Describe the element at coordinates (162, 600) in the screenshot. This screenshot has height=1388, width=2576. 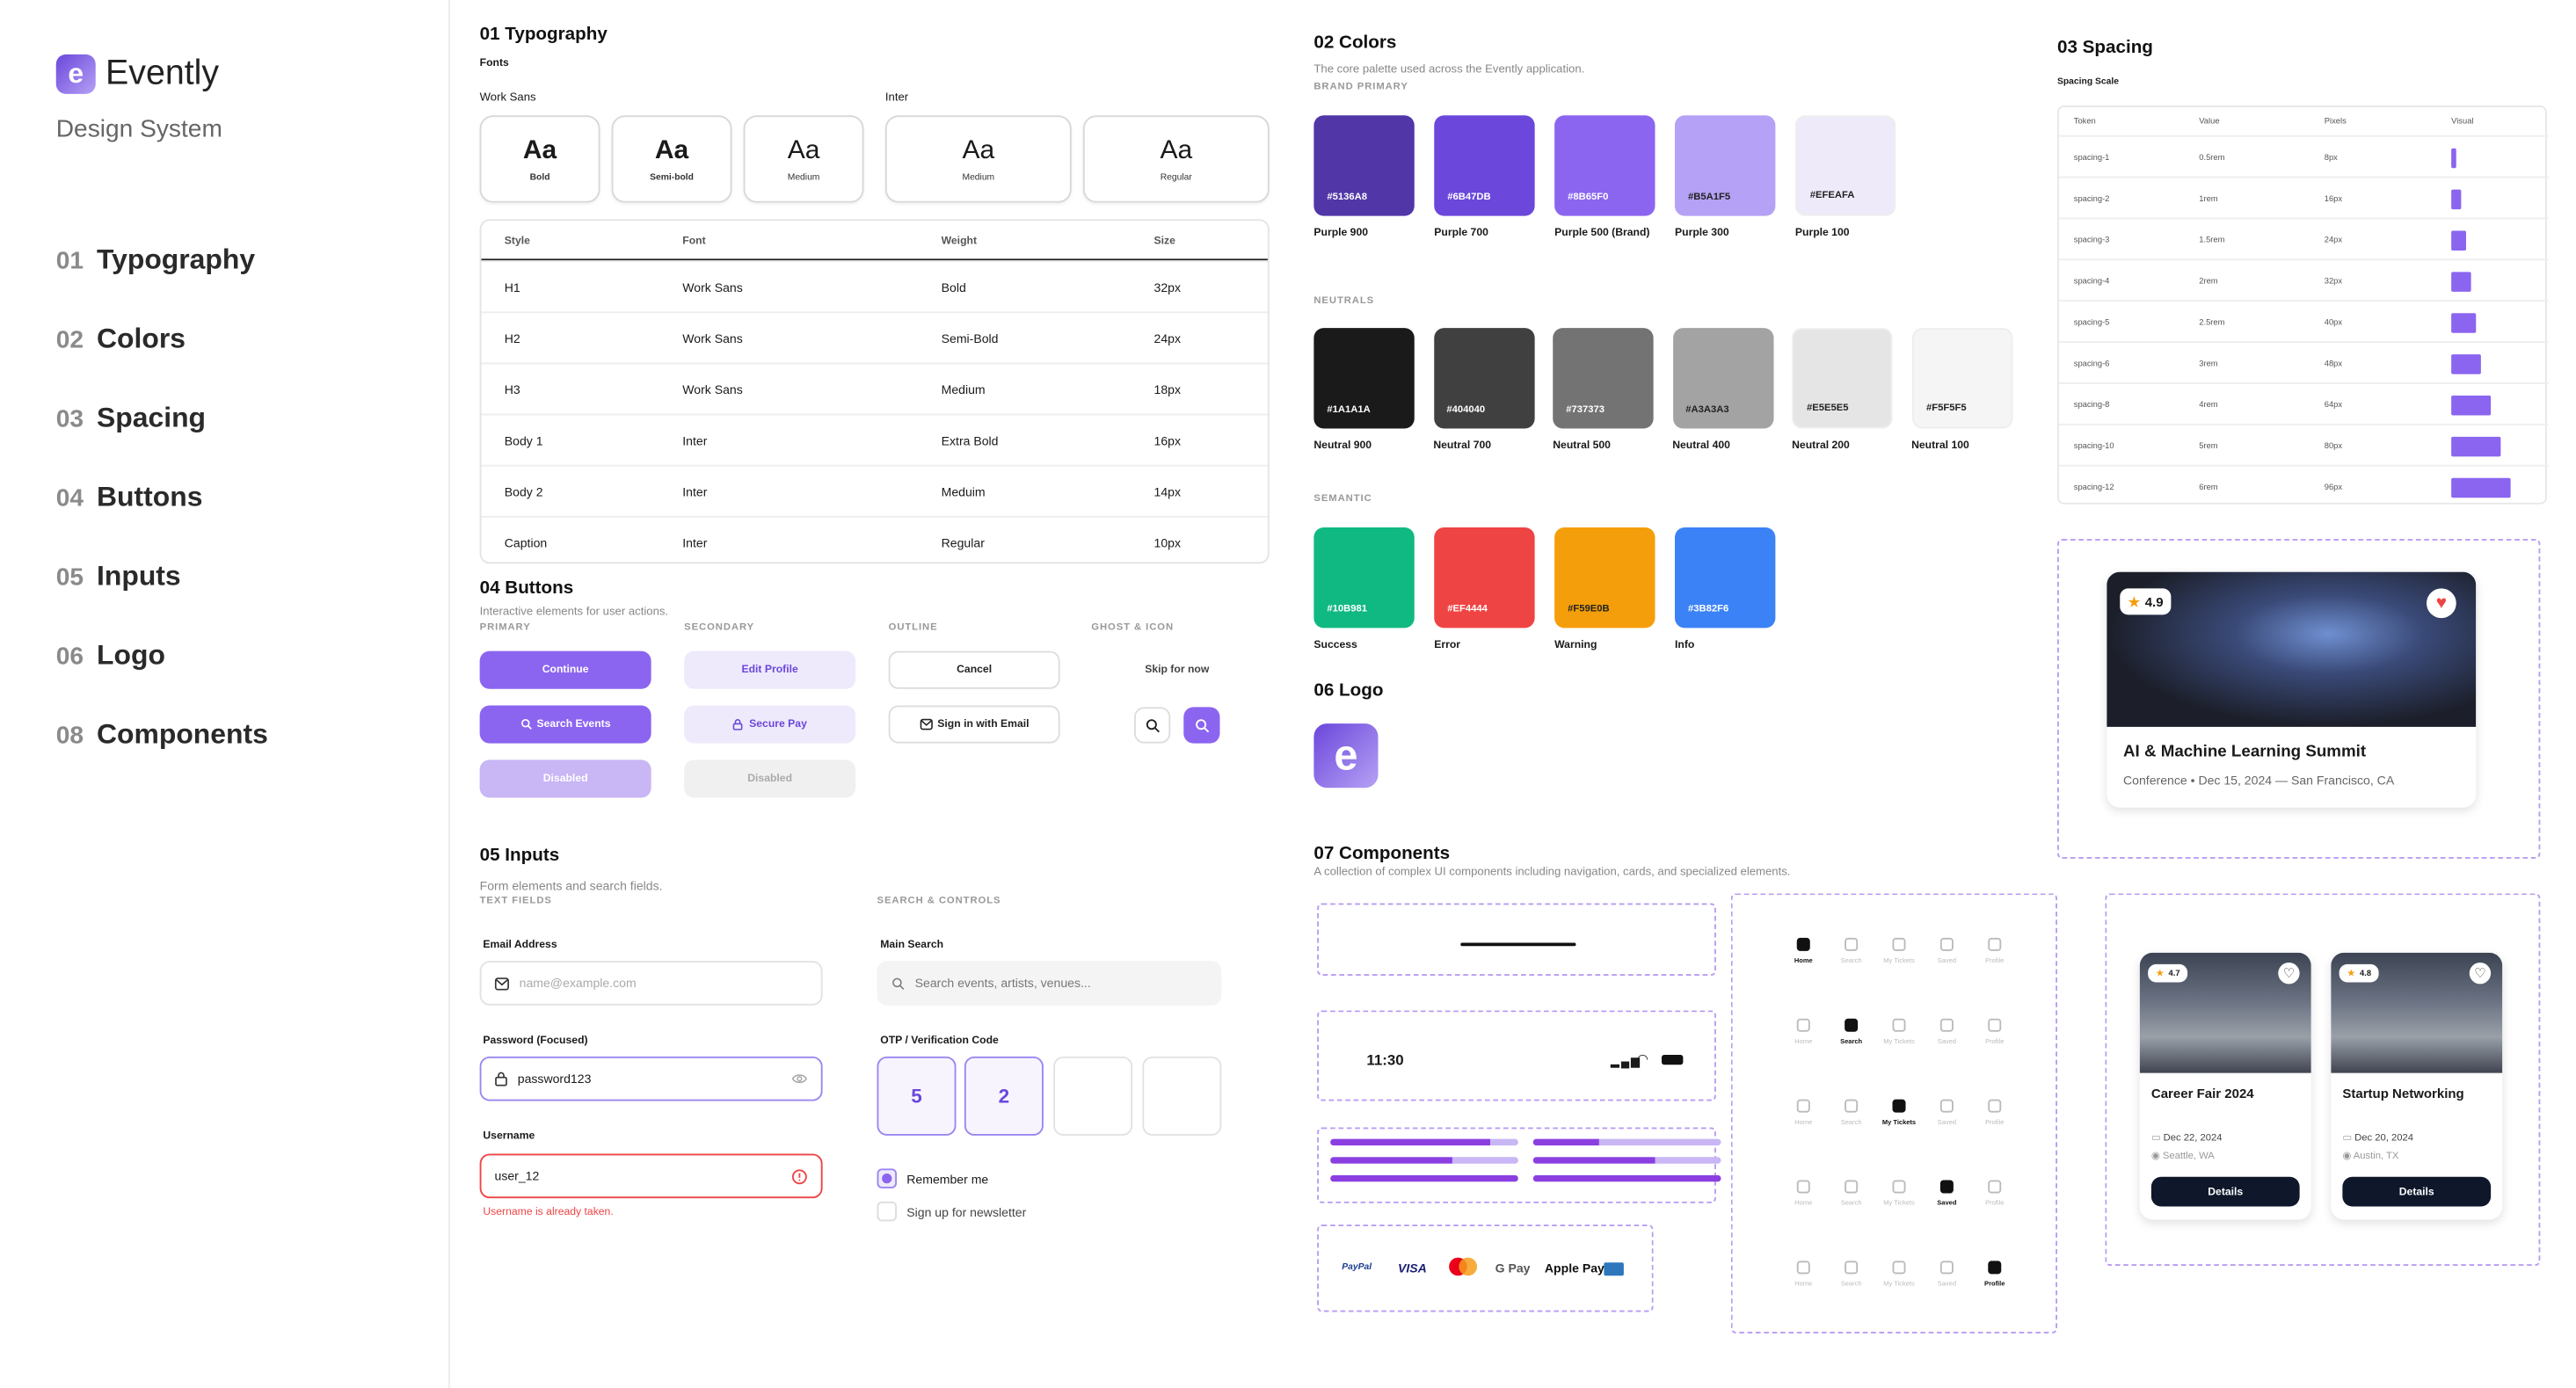
I see `sidebar-item-inputs: 05 Inputs` at that location.